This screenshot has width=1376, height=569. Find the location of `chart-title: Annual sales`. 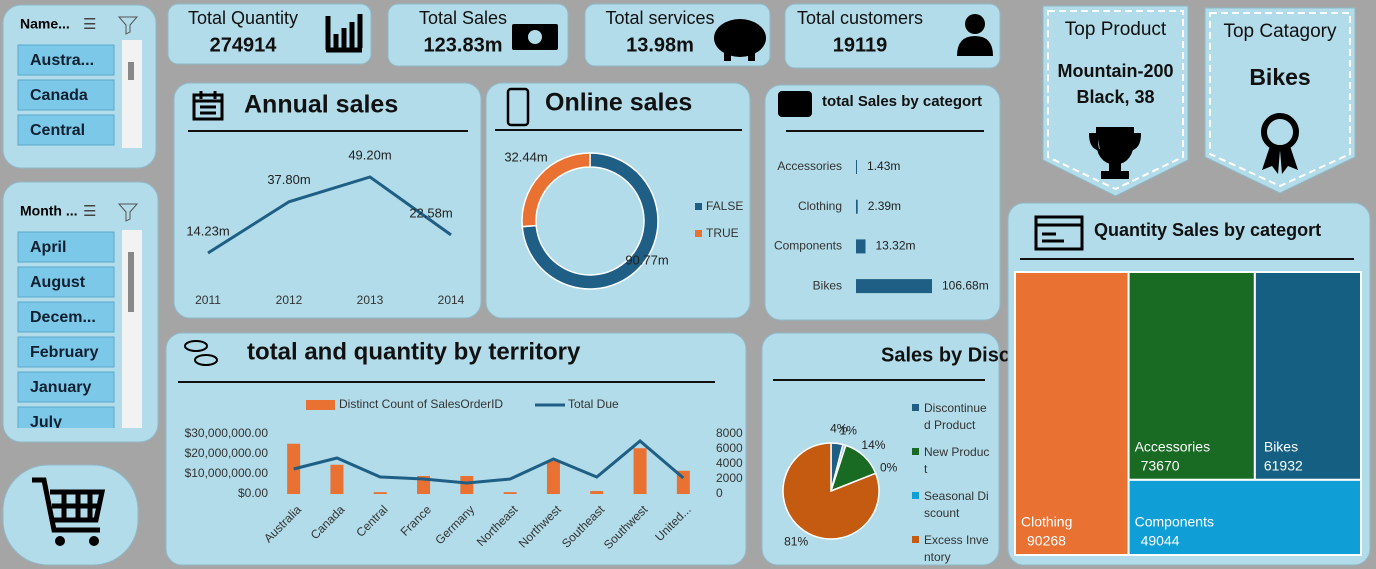

chart-title: Annual sales is located at coordinates (321, 105).